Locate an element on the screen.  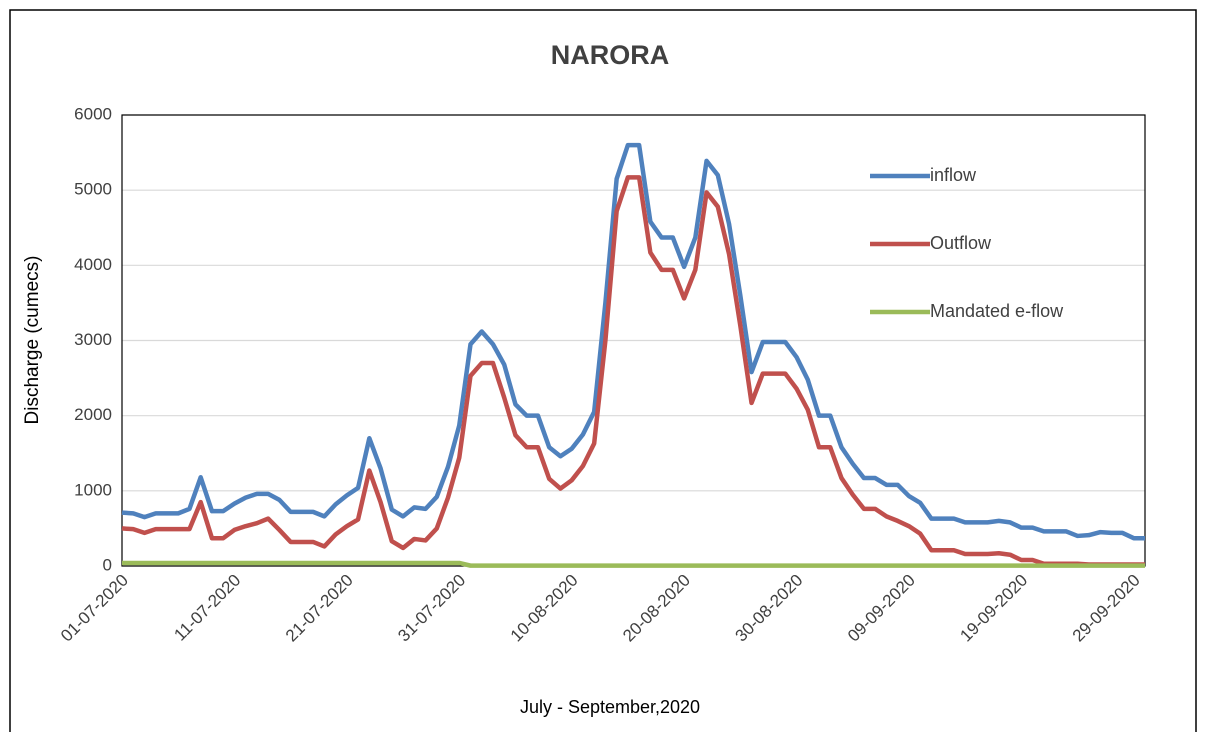
x-tick-label: 29-09-2020 is located at coordinates (1106, 608).